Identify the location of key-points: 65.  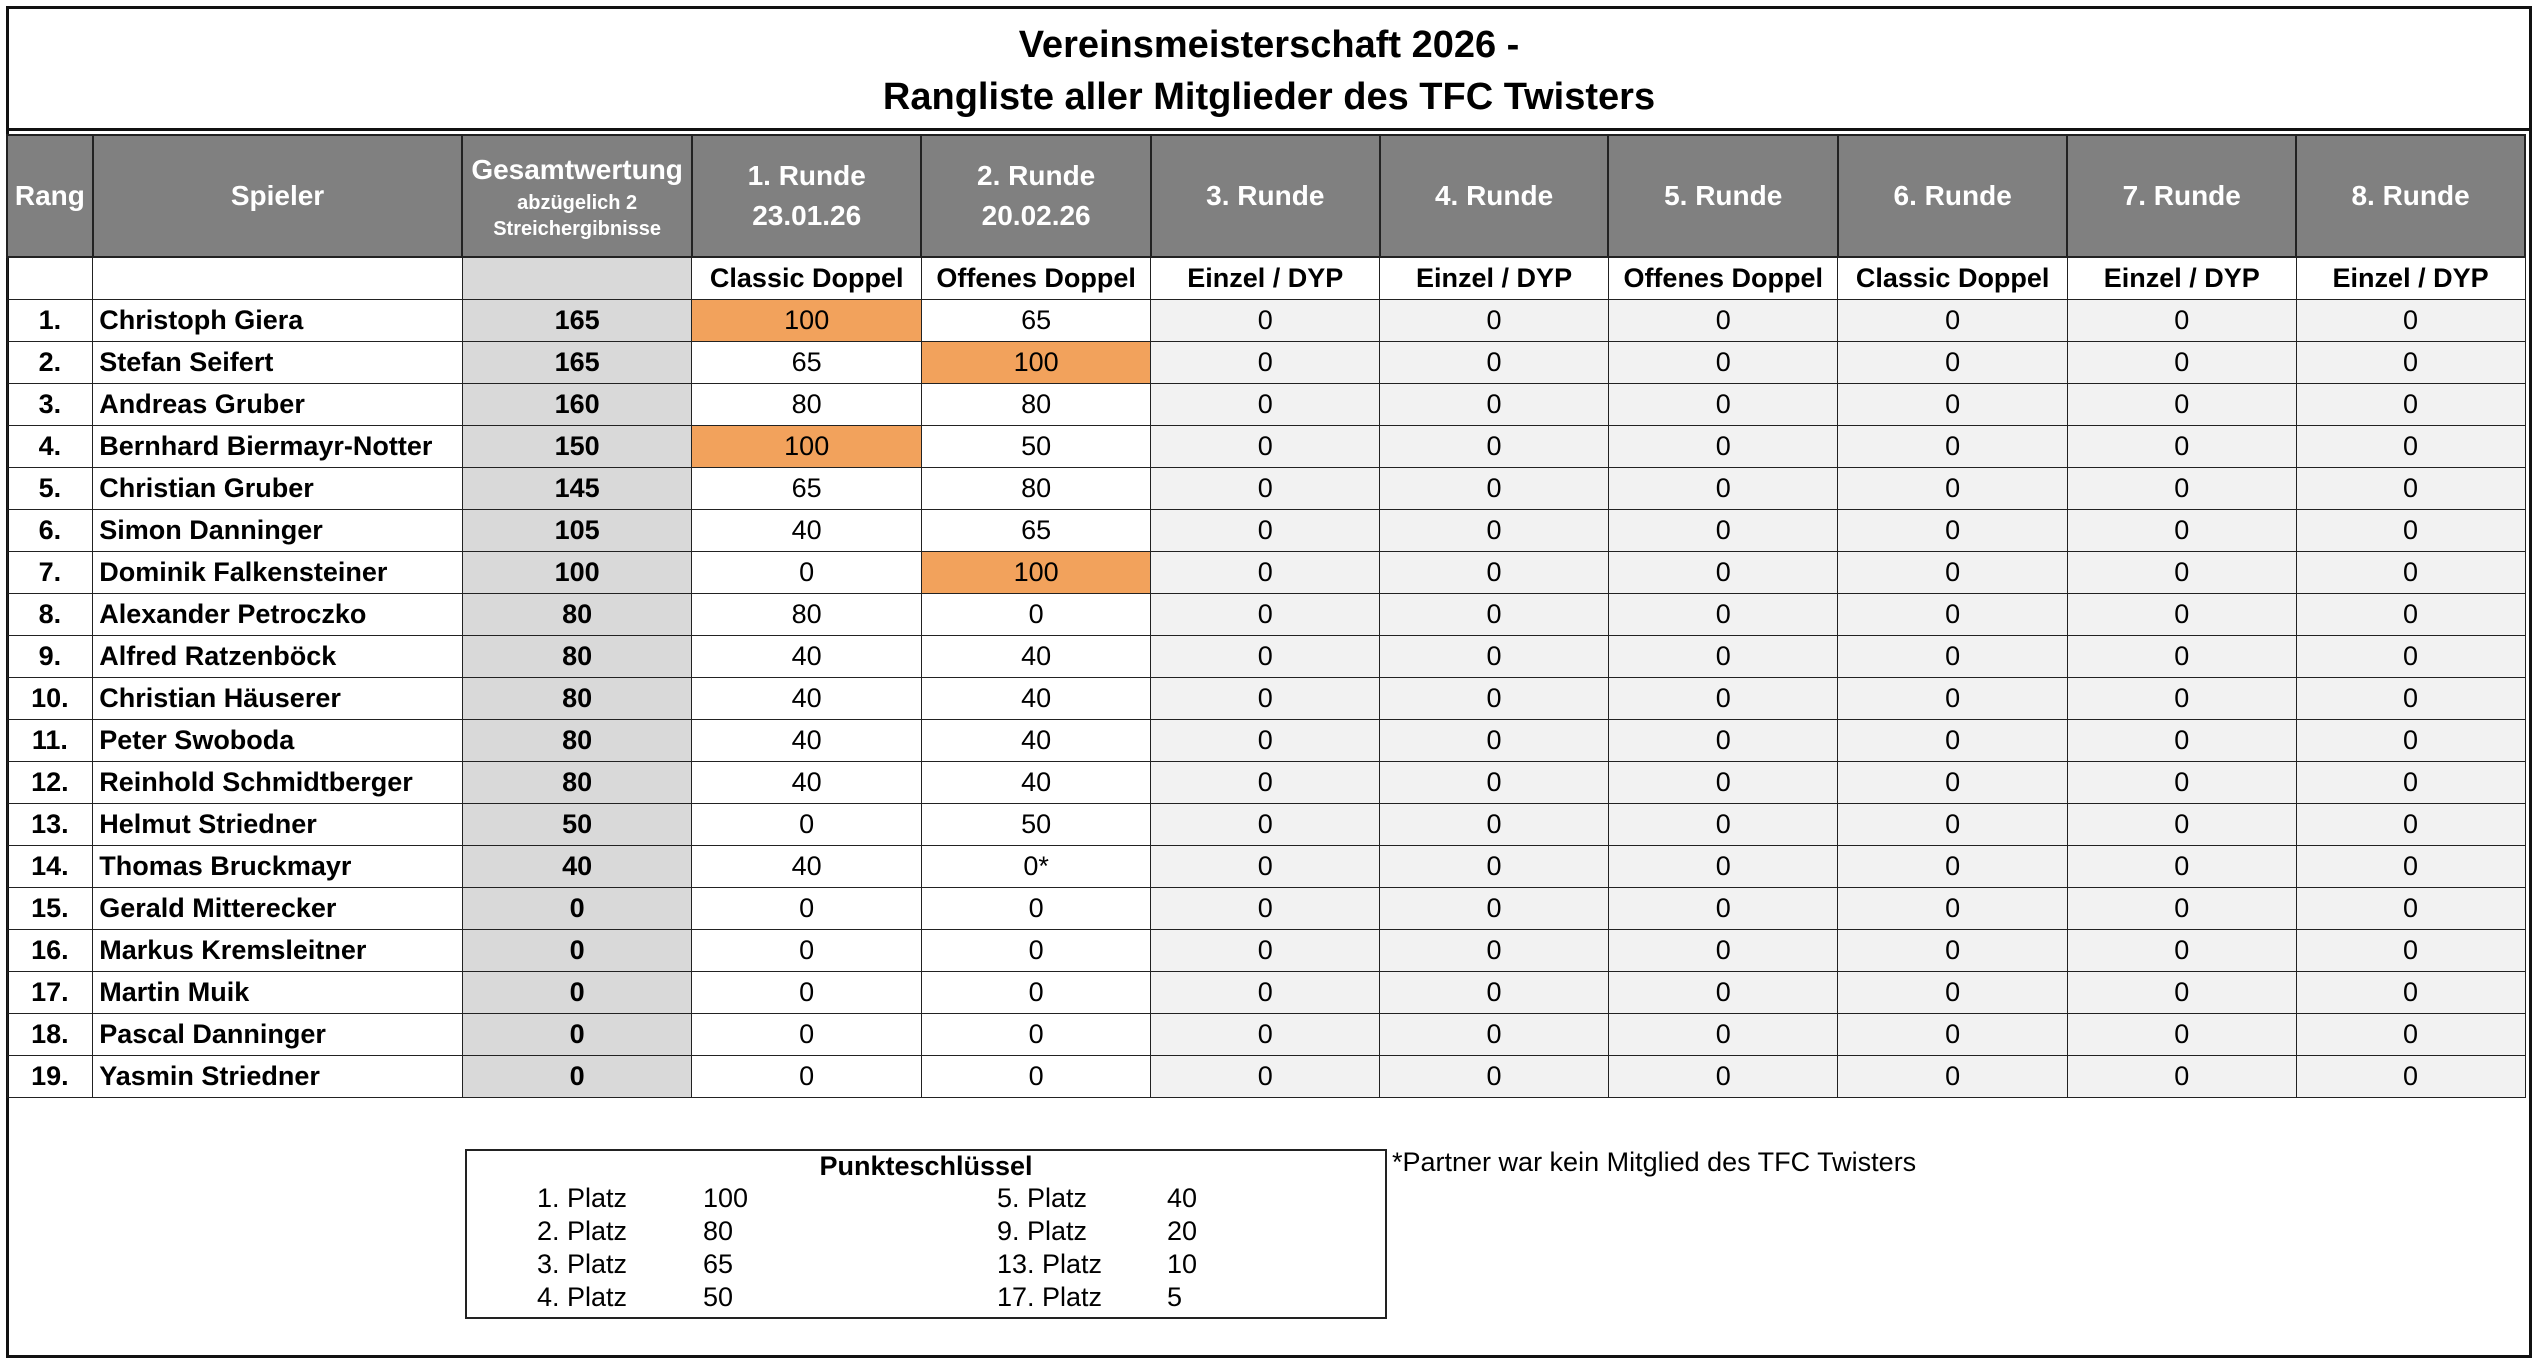
(718, 1264).